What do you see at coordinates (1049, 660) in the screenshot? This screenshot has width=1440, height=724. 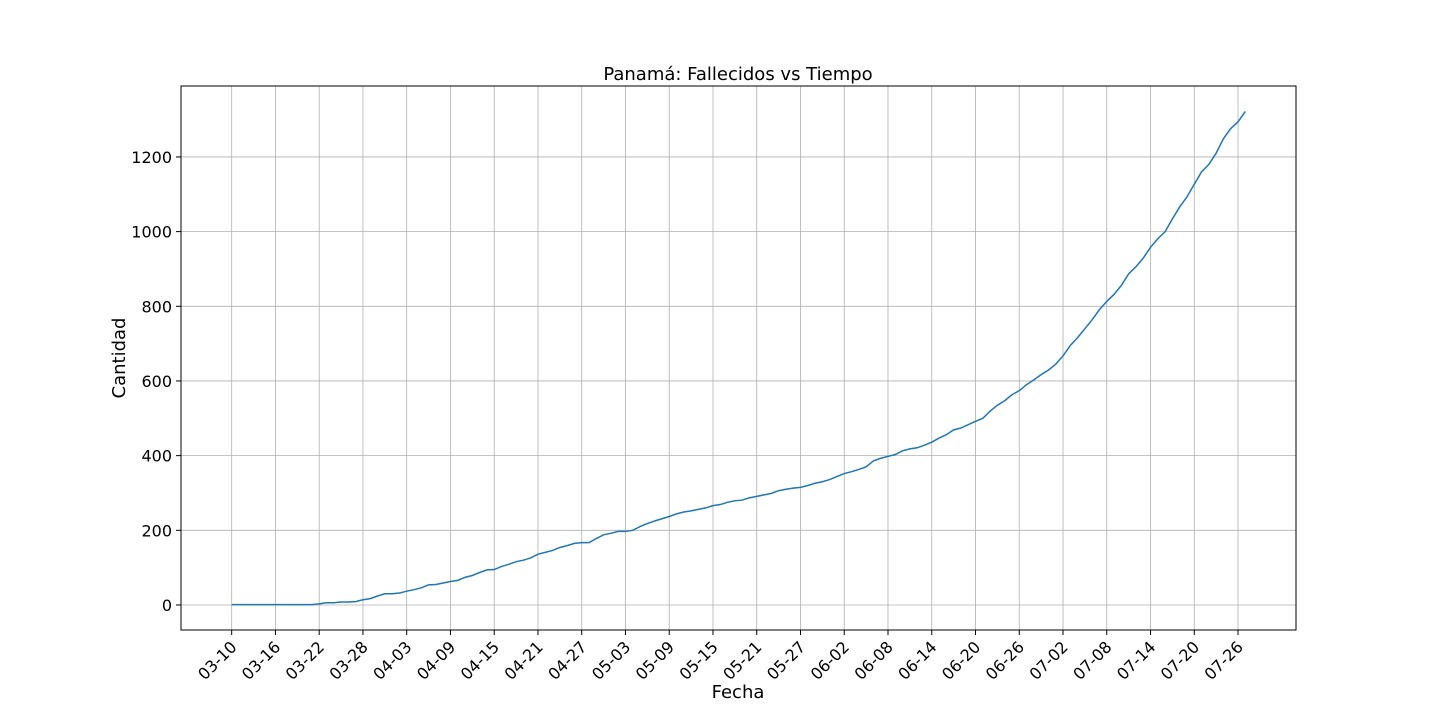 I see `x-tick-label: 07-02` at bounding box center [1049, 660].